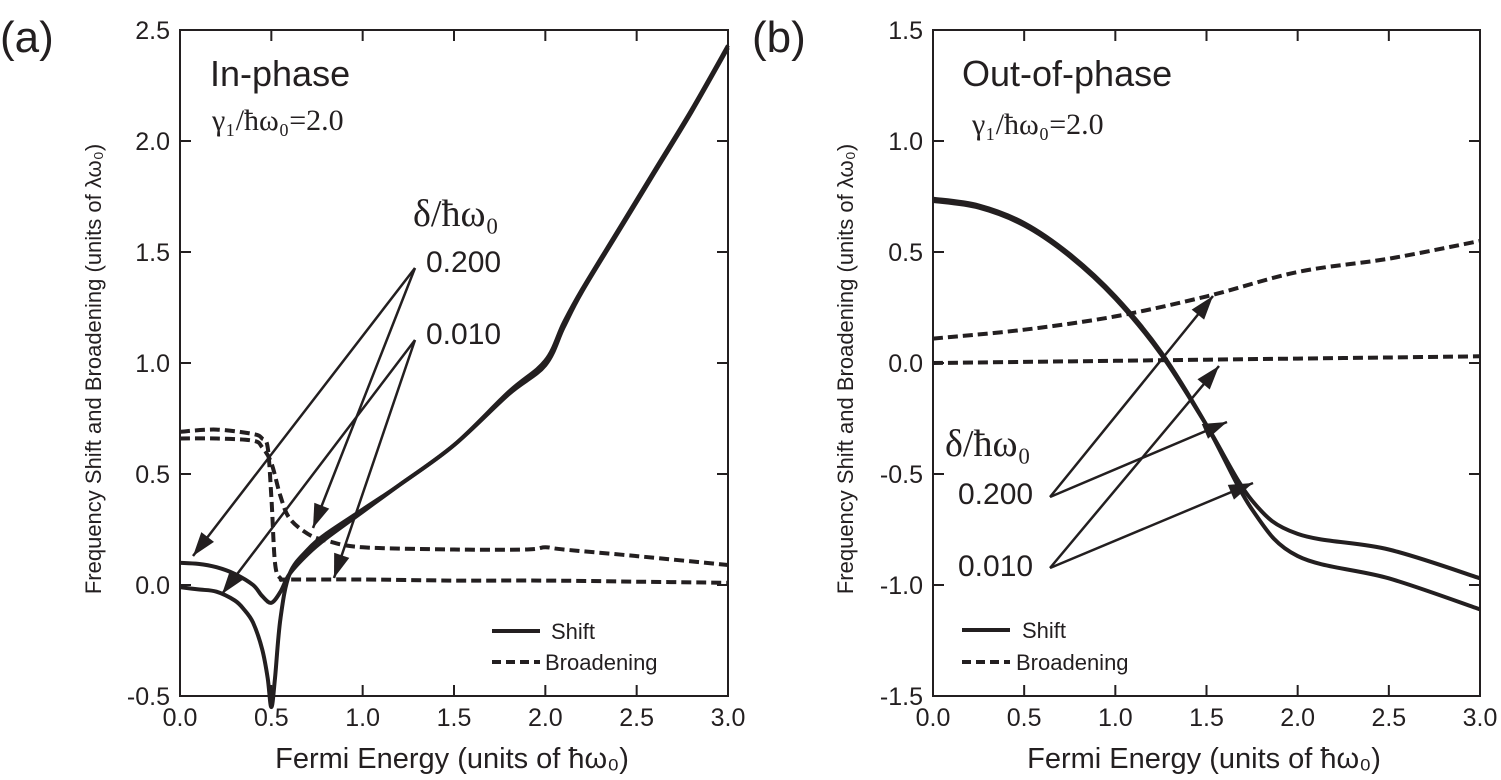 The width and height of the screenshot is (1501, 780). I want to click on panel-b-delta-value-0010: 0.010, so click(995, 566).